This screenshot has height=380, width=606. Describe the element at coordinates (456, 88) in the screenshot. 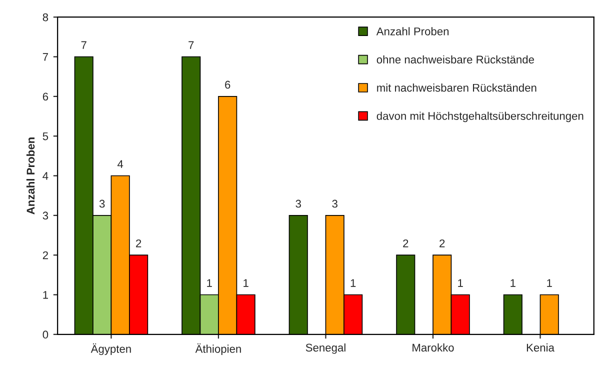

I see `legend-label: mit nachweisbaren Rückständen` at that location.